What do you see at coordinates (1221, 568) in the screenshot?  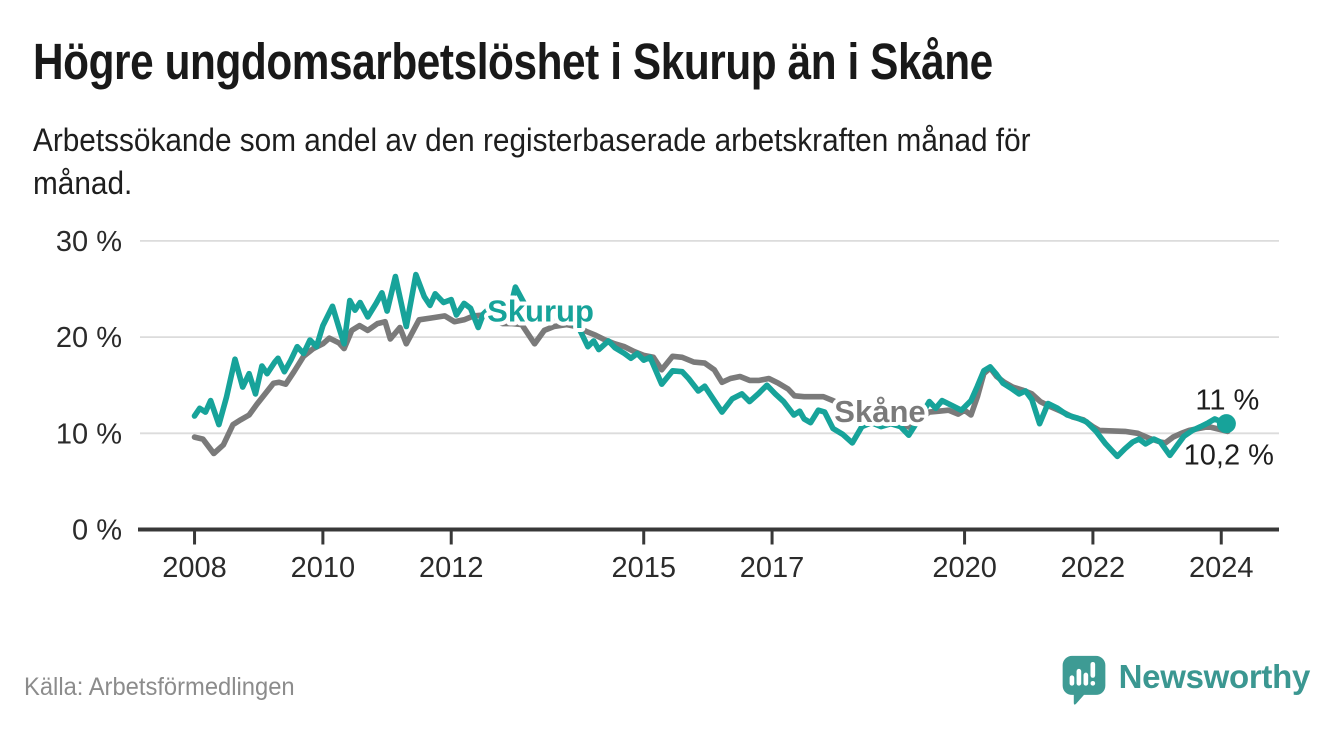 I see `x-tick-label: 2024` at bounding box center [1221, 568].